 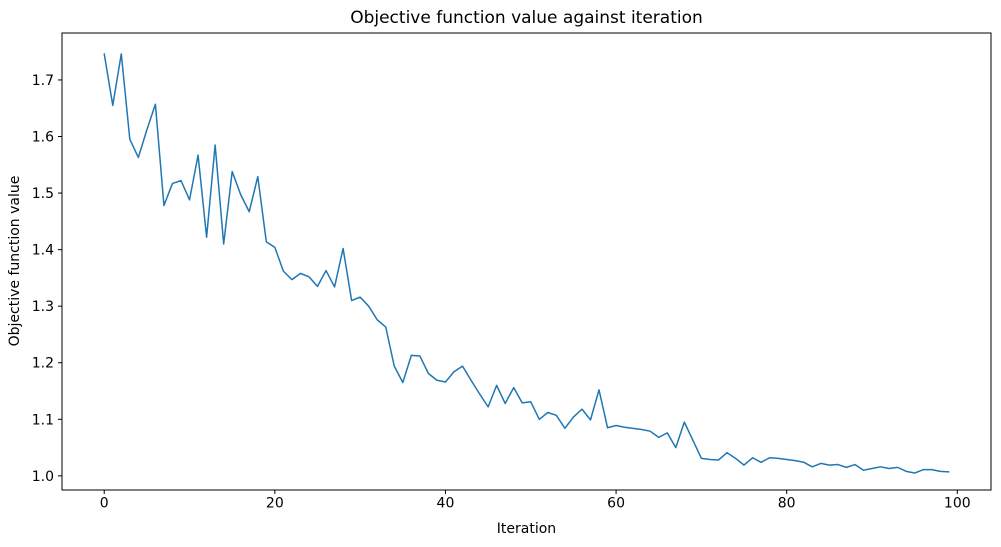 I want to click on x-tick-label: 20, so click(x=275, y=504).